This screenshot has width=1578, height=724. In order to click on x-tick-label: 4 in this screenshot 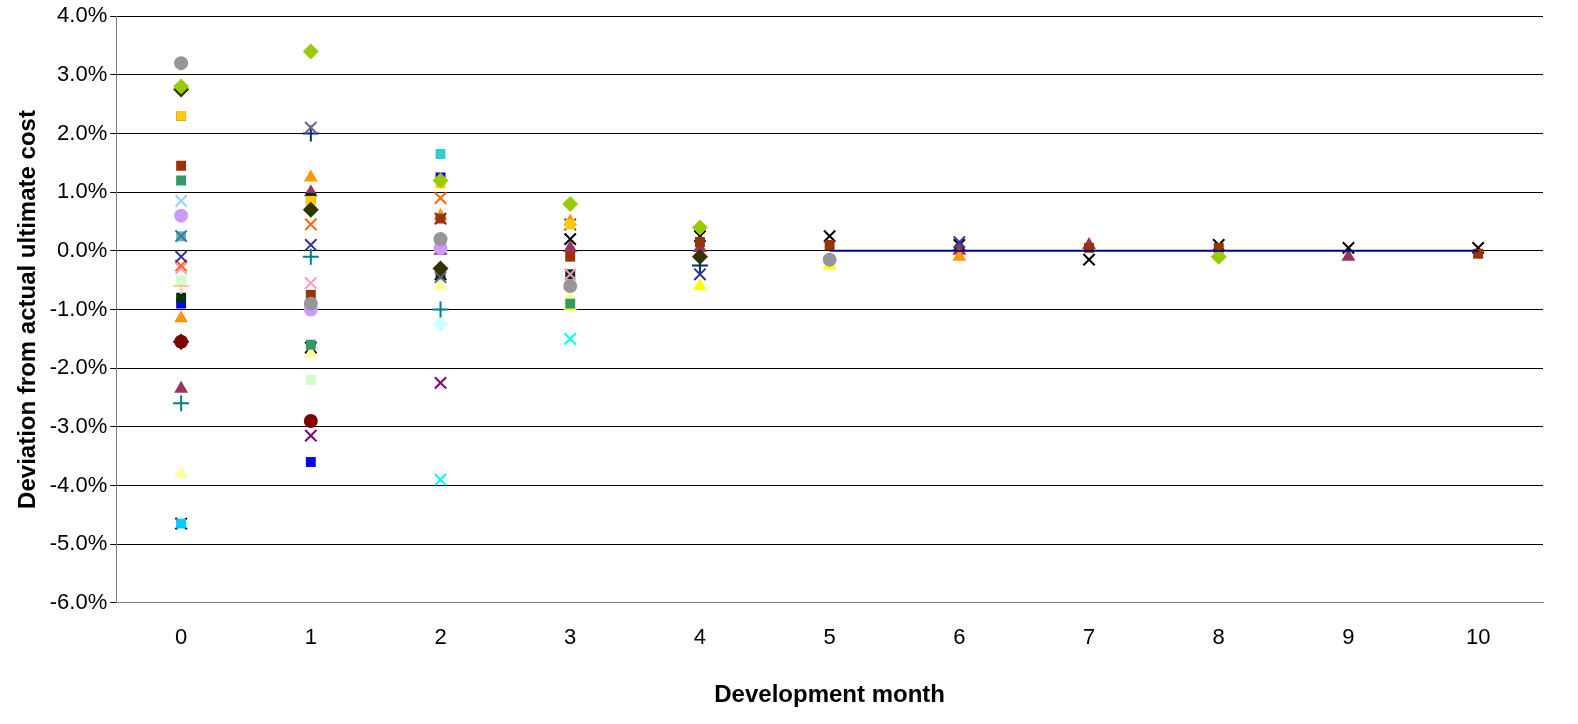, I will do `click(700, 637)`.